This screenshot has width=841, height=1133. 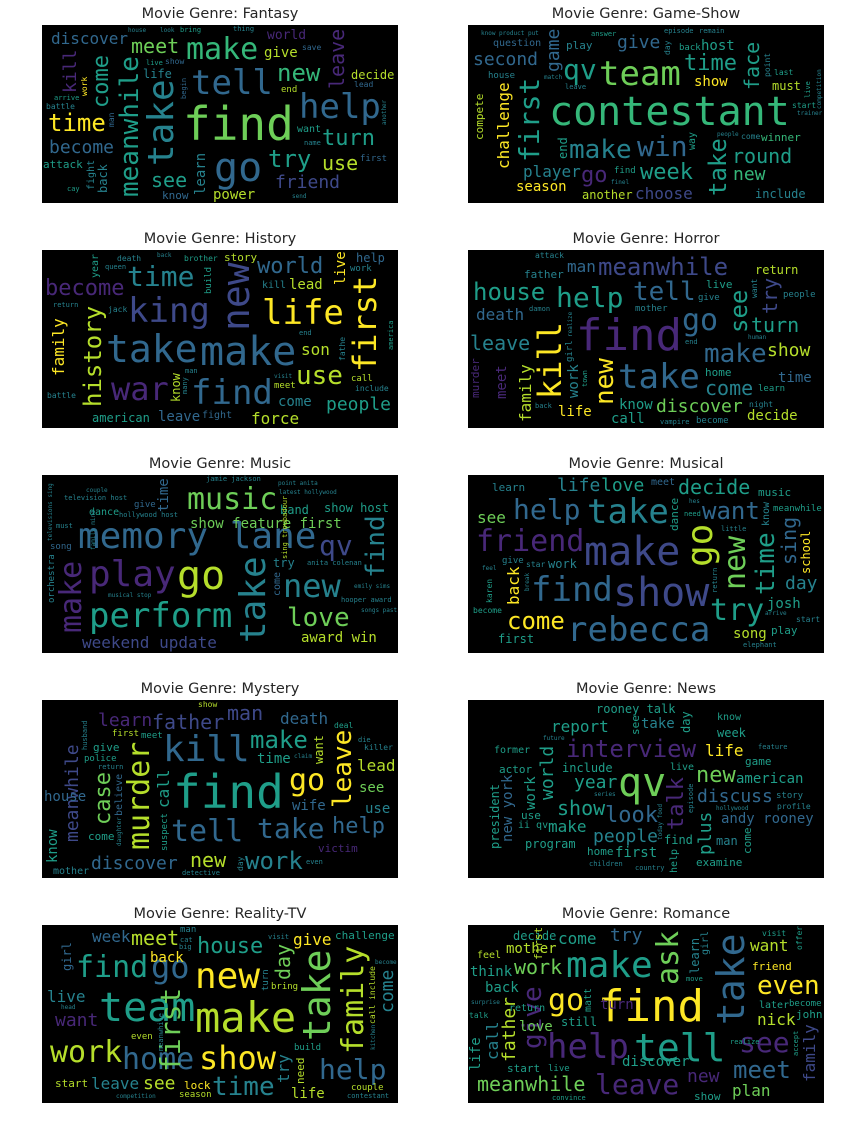 What do you see at coordinates (285, 987) in the screenshot?
I see `cloud-word: bring` at bounding box center [285, 987].